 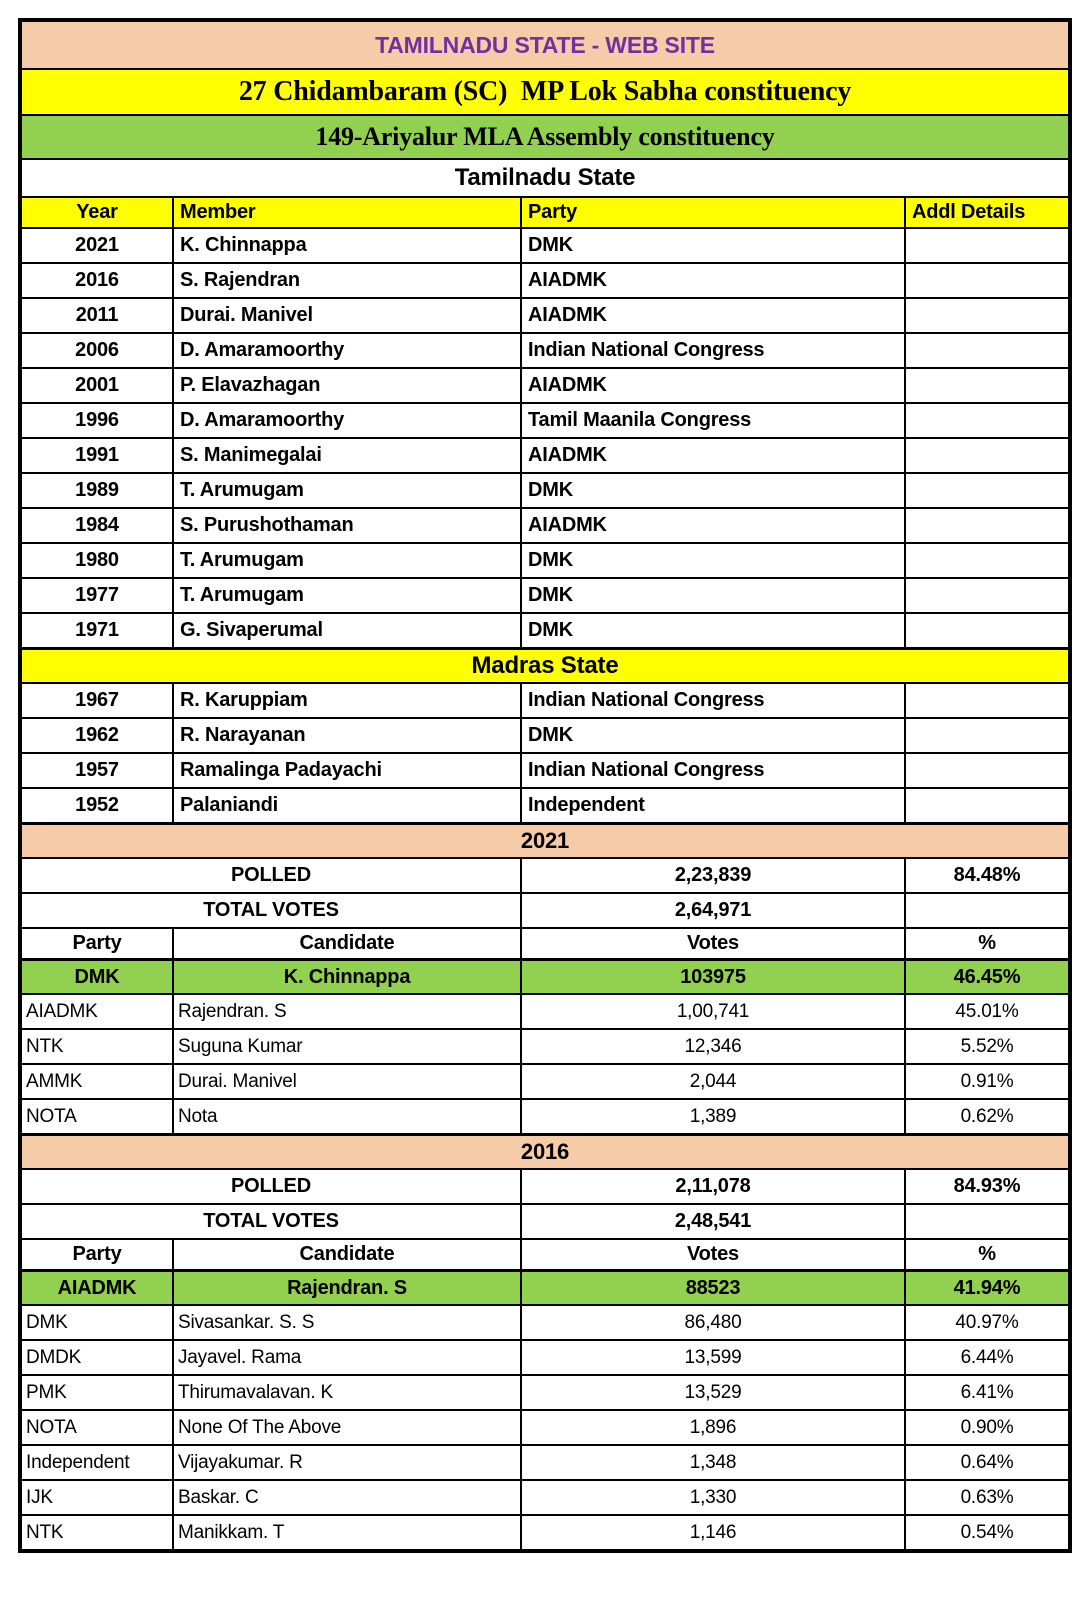 I want to click on result-row: IJK Baskar. C 1,330 0.63%, so click(x=545, y=1496).